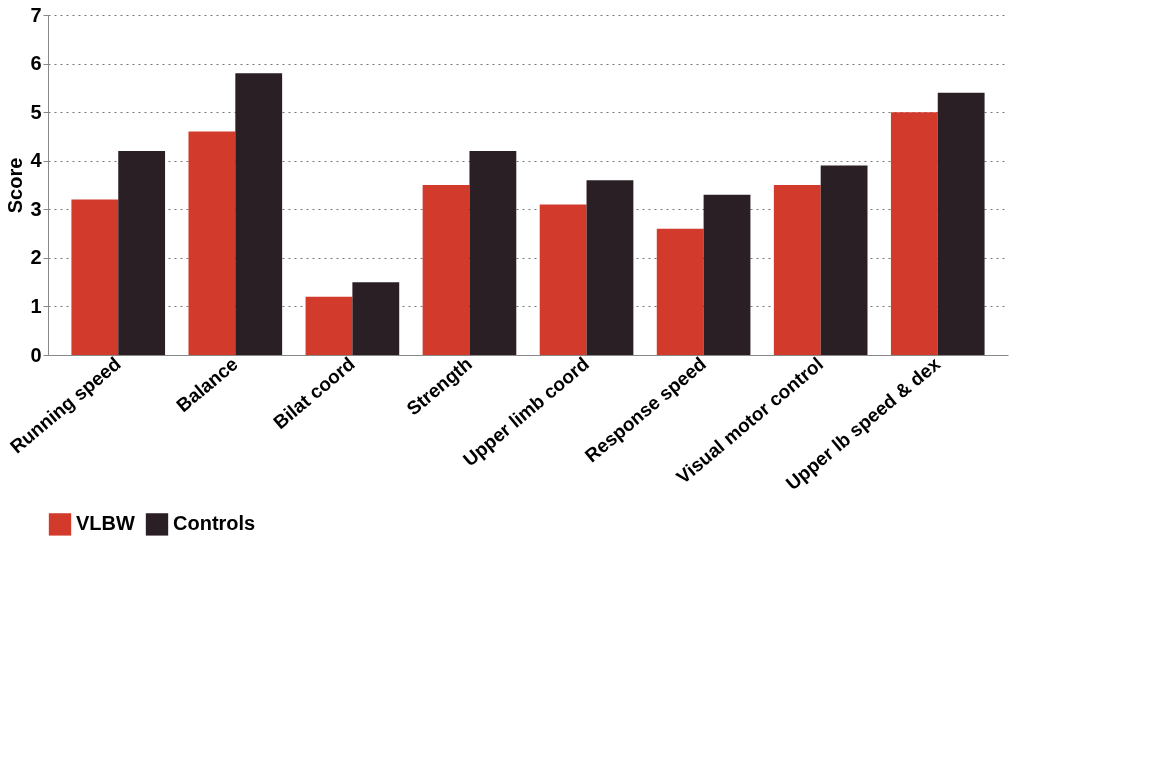 The width and height of the screenshot is (1149, 757). Describe the element at coordinates (214, 523) in the screenshot. I see `legend-label: Controls` at that location.